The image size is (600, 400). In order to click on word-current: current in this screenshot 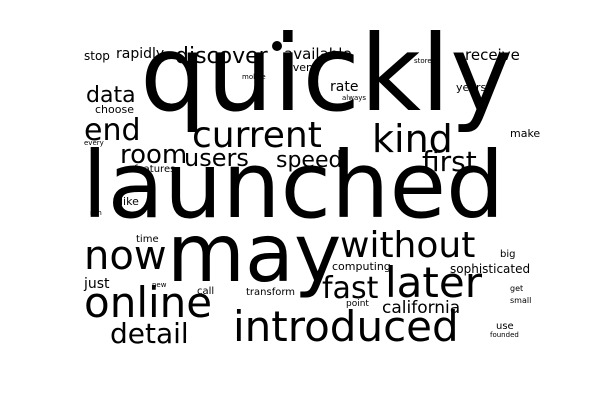, I will do `click(257, 135)`.